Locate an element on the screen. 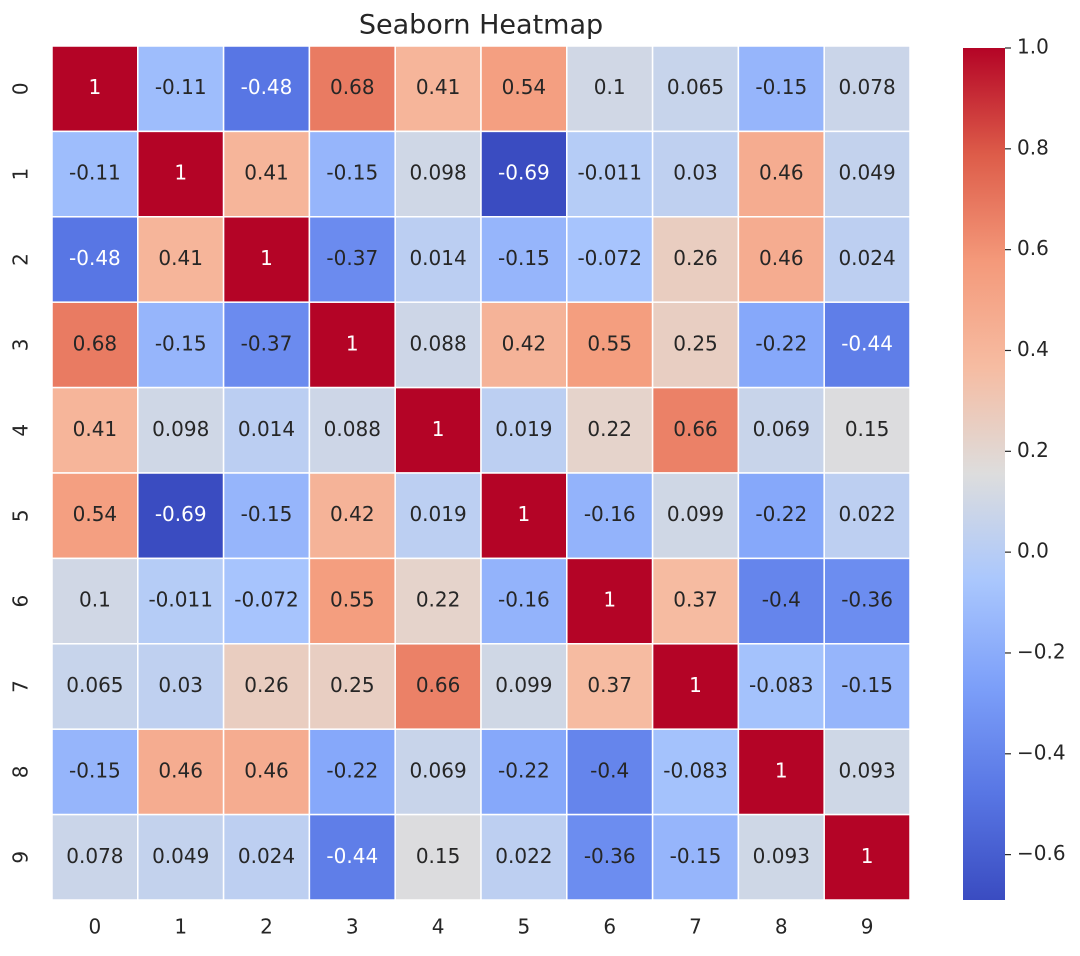 The width and height of the screenshot is (1080, 956). x-tick-label: 0 is located at coordinates (95, 927).